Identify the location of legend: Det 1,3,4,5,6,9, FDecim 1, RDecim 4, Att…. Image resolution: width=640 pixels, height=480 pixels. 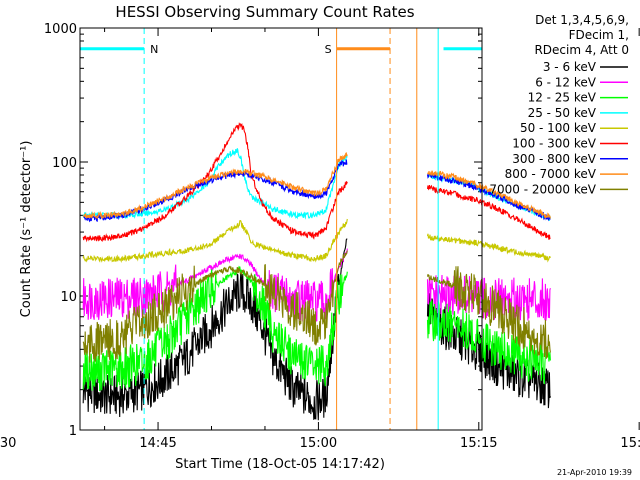
(559, 104).